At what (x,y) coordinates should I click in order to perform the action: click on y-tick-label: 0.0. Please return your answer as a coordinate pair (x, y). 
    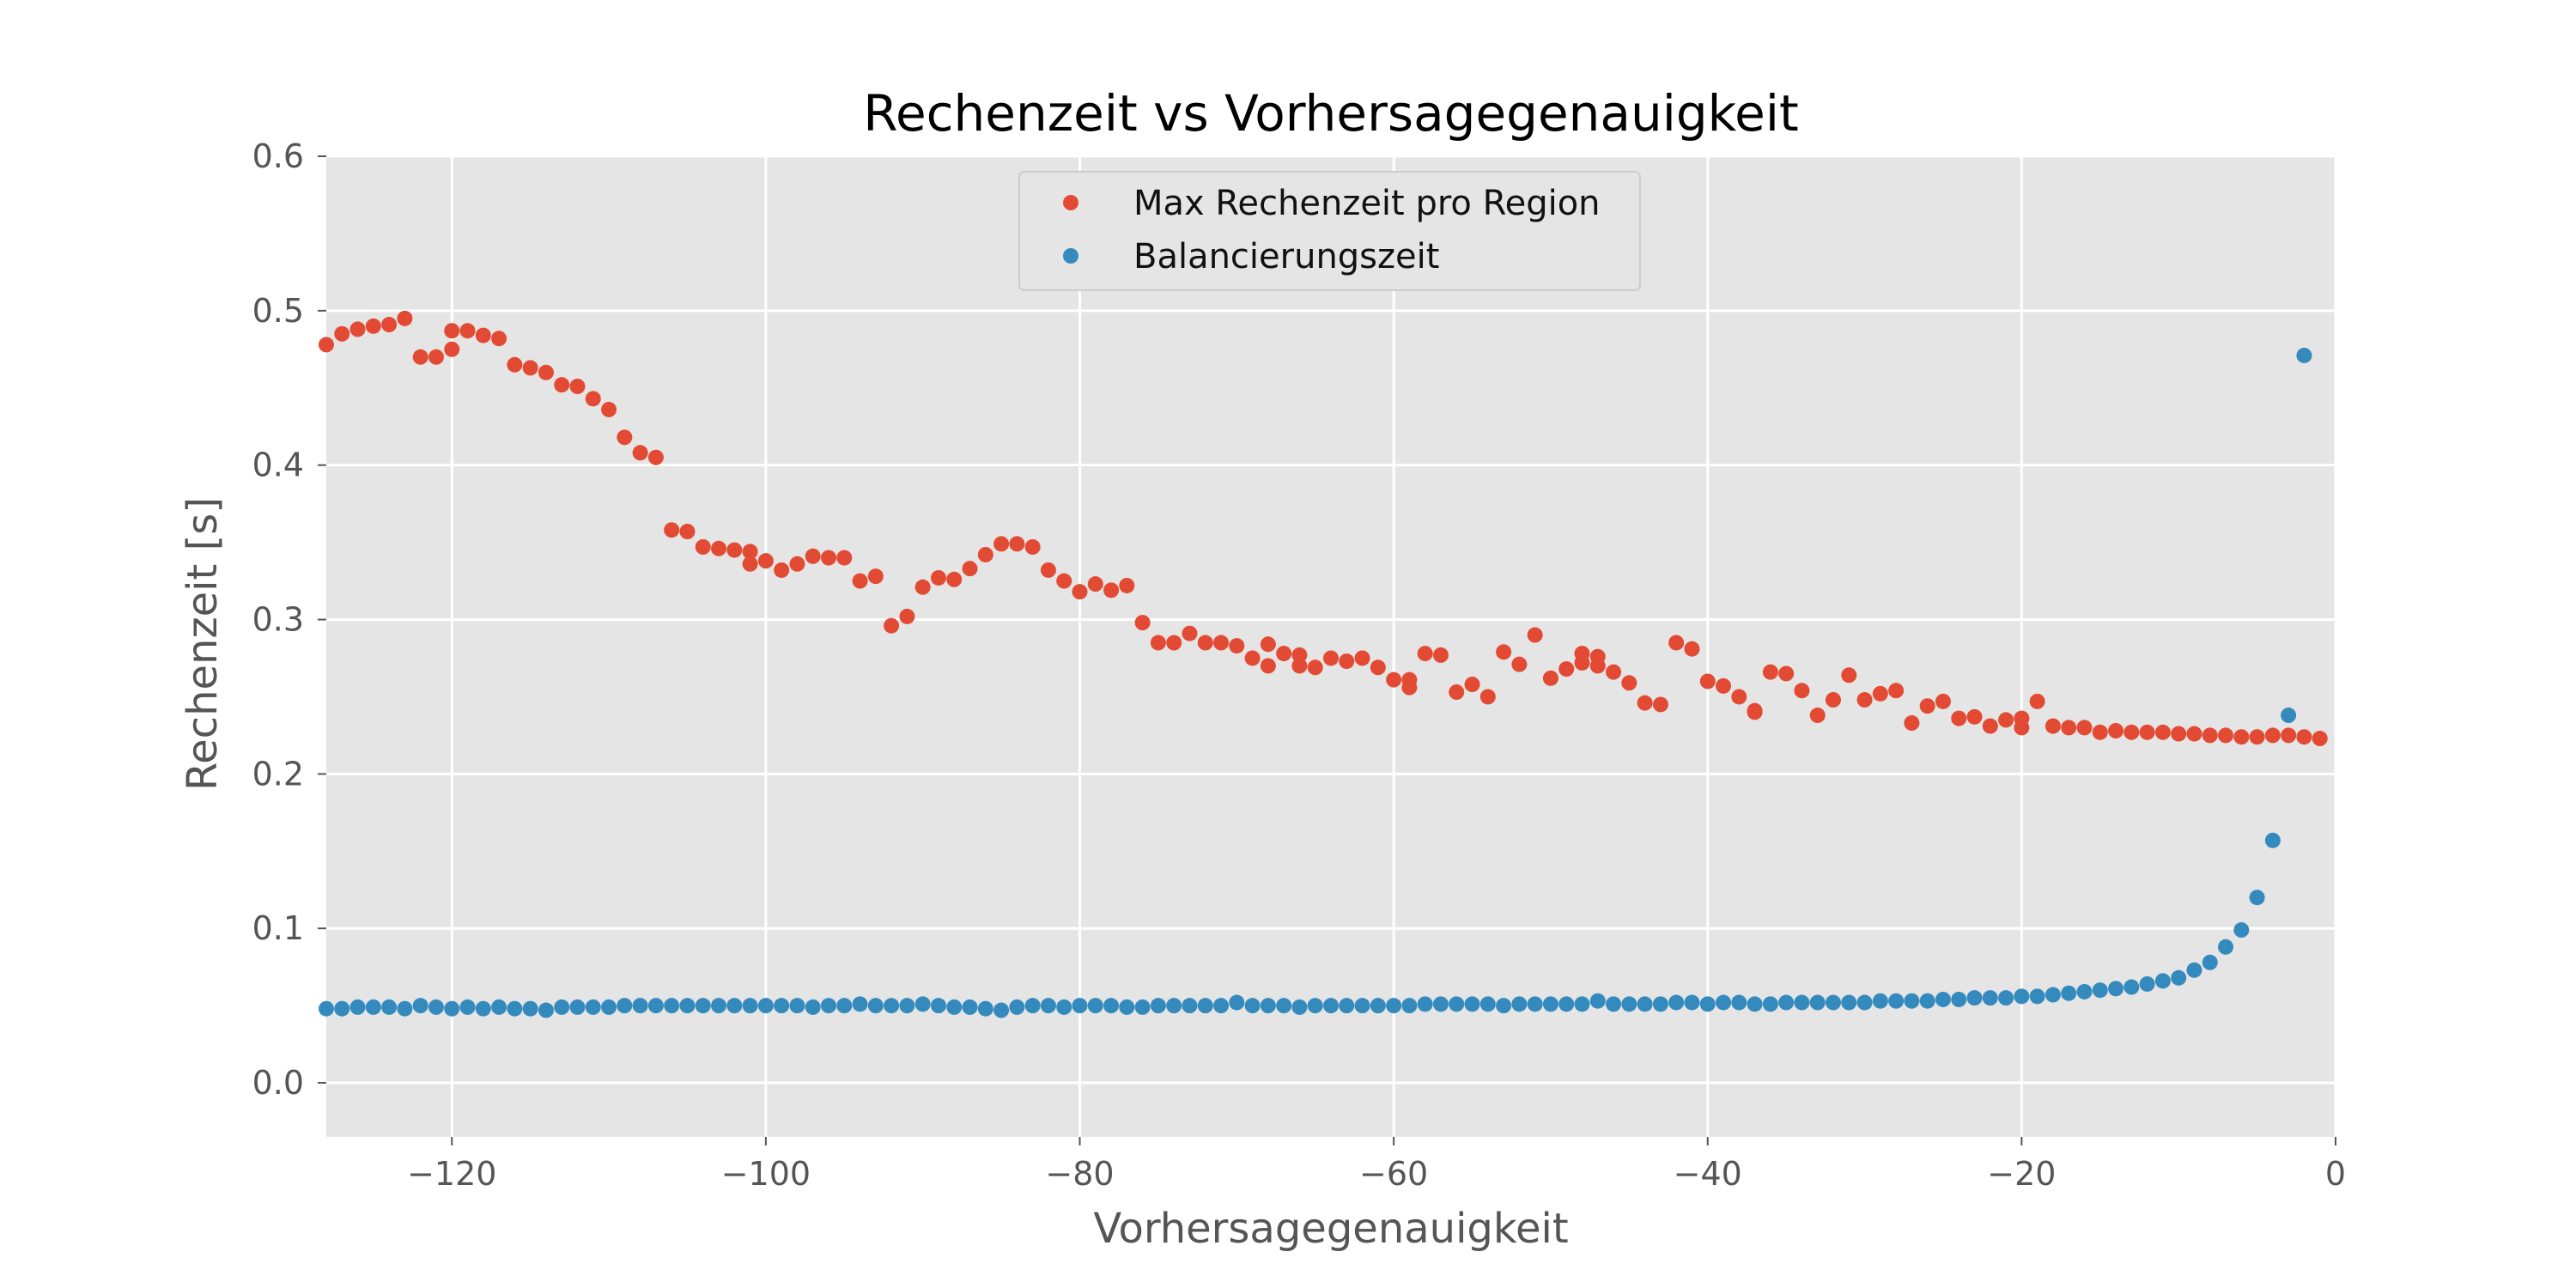
    Looking at the image, I should click on (278, 1083).